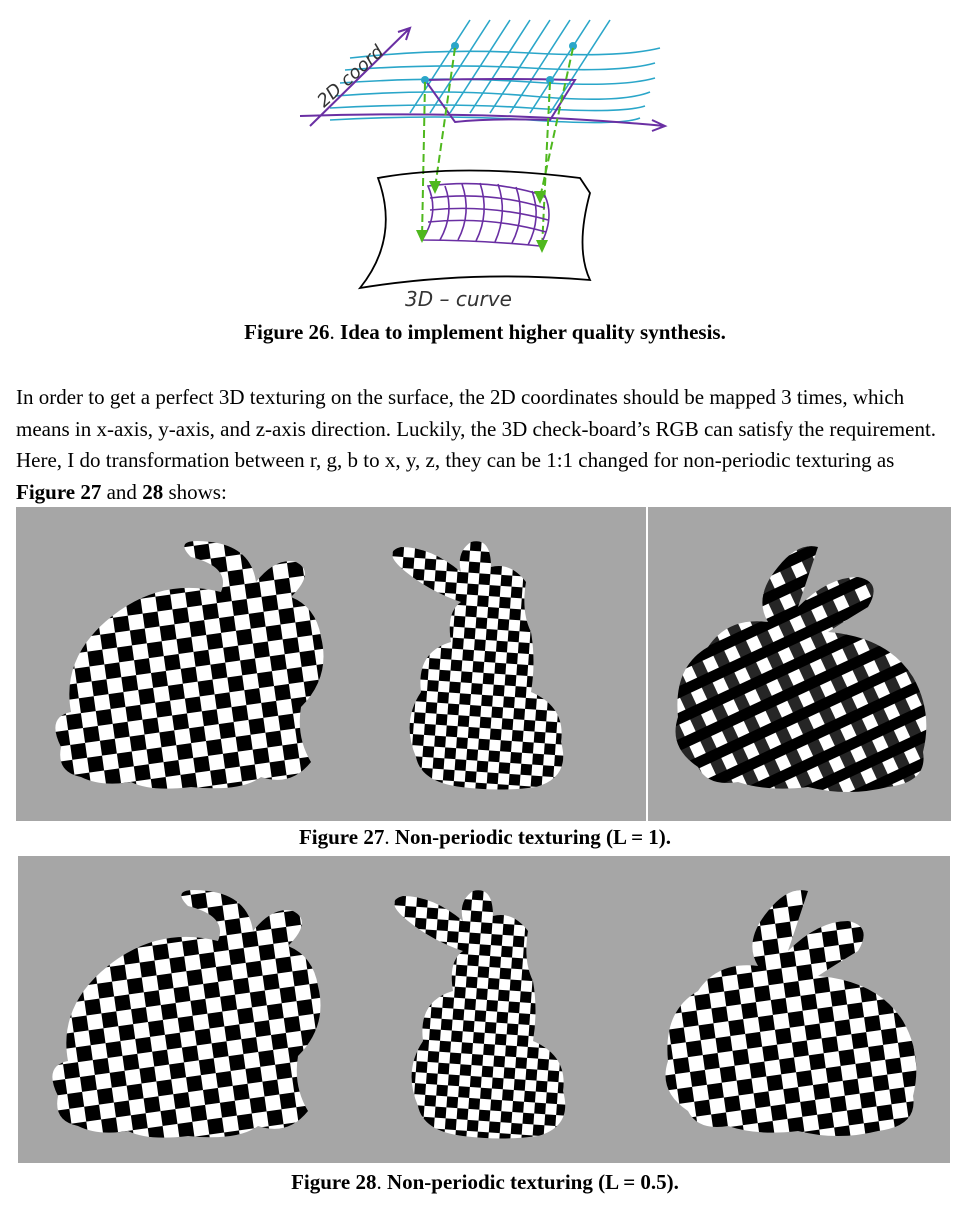 Image resolution: width=970 pixels, height=1209 pixels. Describe the element at coordinates (59, 491) in the screenshot. I see `figure-27-reference: Figure 27` at that location.